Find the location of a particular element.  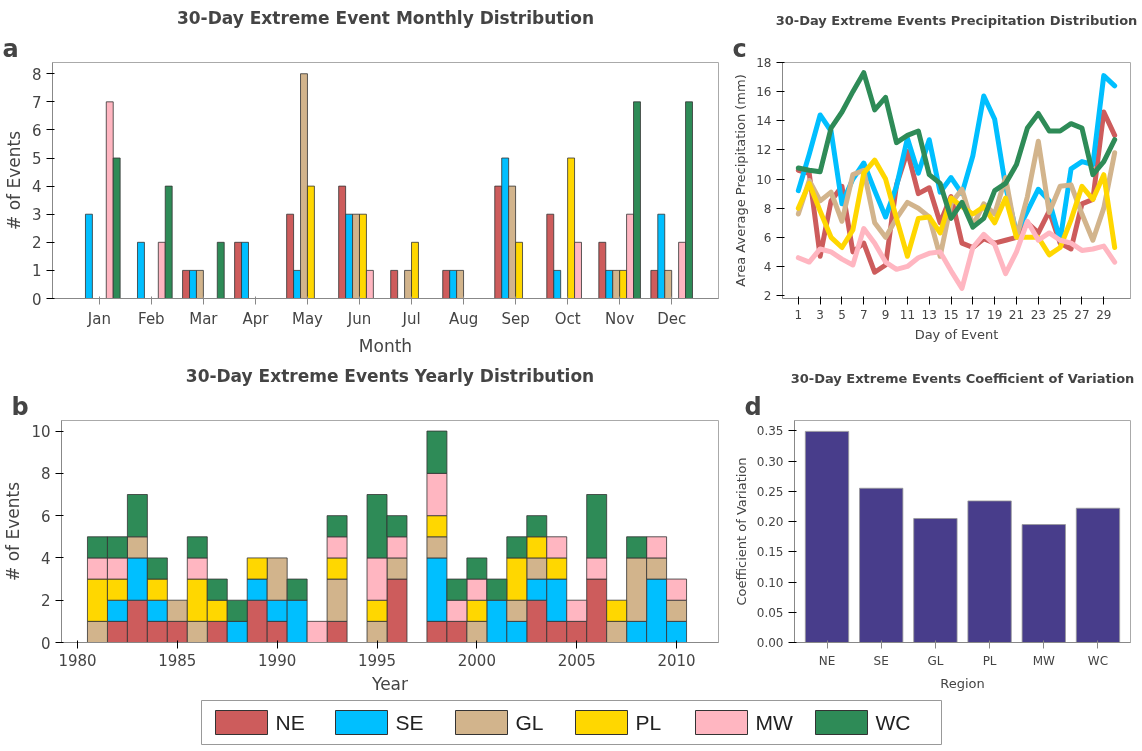

y-tick-label: 18 is located at coordinates (764, 63).